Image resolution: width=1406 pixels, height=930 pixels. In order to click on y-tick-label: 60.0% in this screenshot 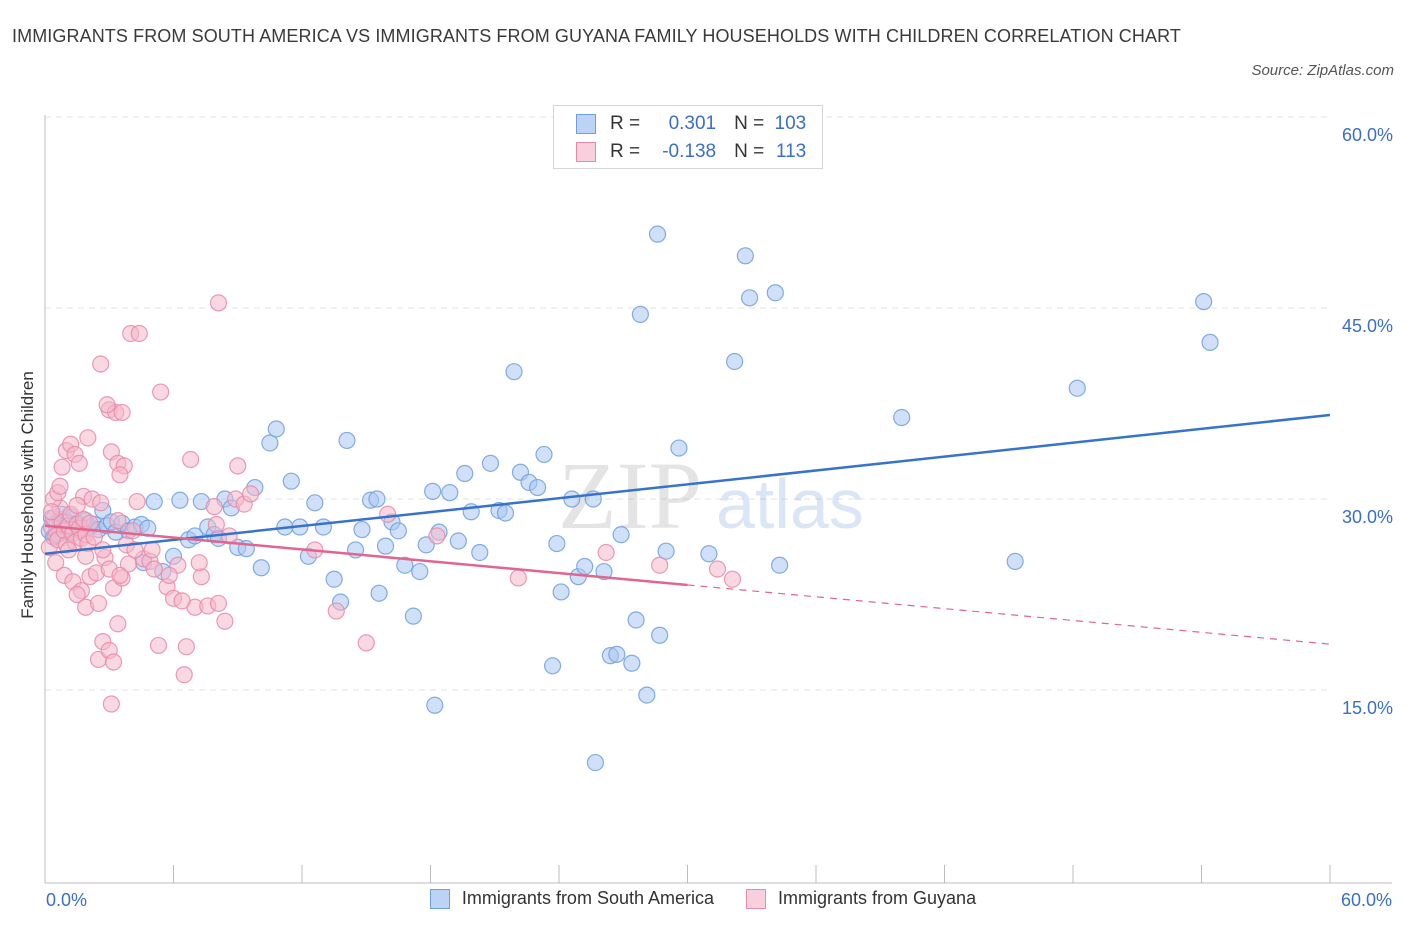, I will do `click(1367, 135)`.